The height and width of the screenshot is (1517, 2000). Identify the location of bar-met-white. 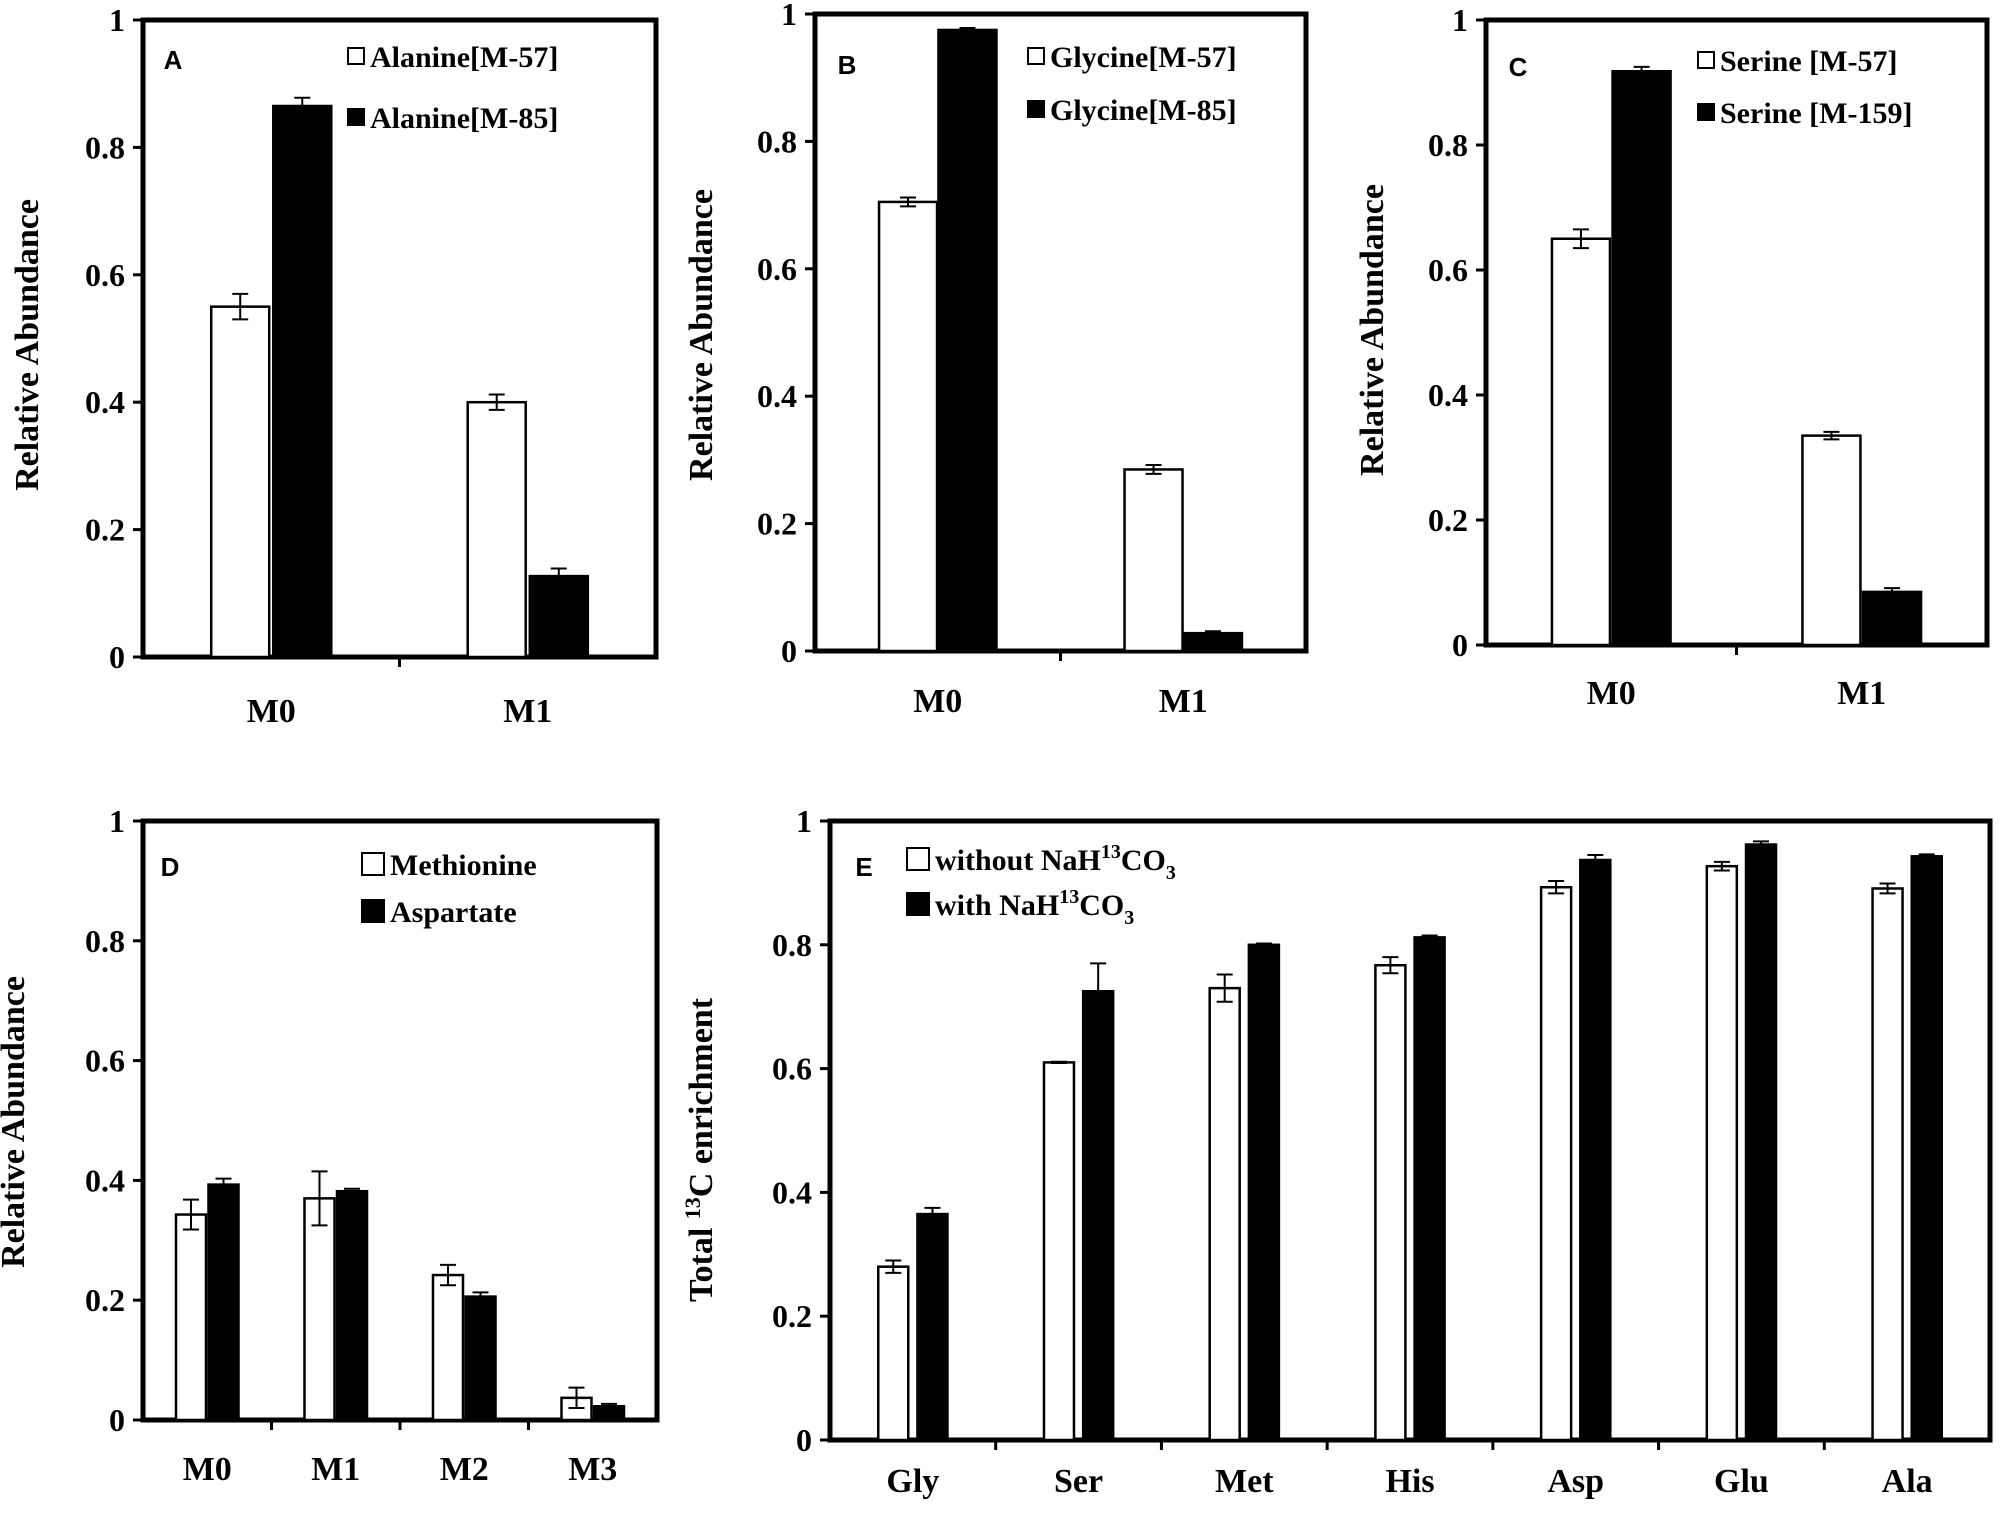
(1224, 1214).